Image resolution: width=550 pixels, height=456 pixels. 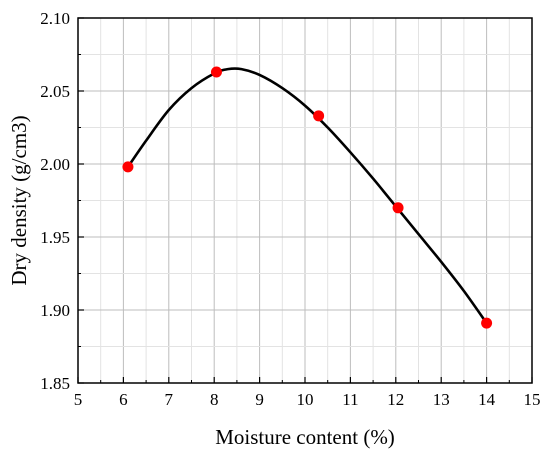 What do you see at coordinates (55, 237) in the screenshot?
I see `y-tick-label: 1.95` at bounding box center [55, 237].